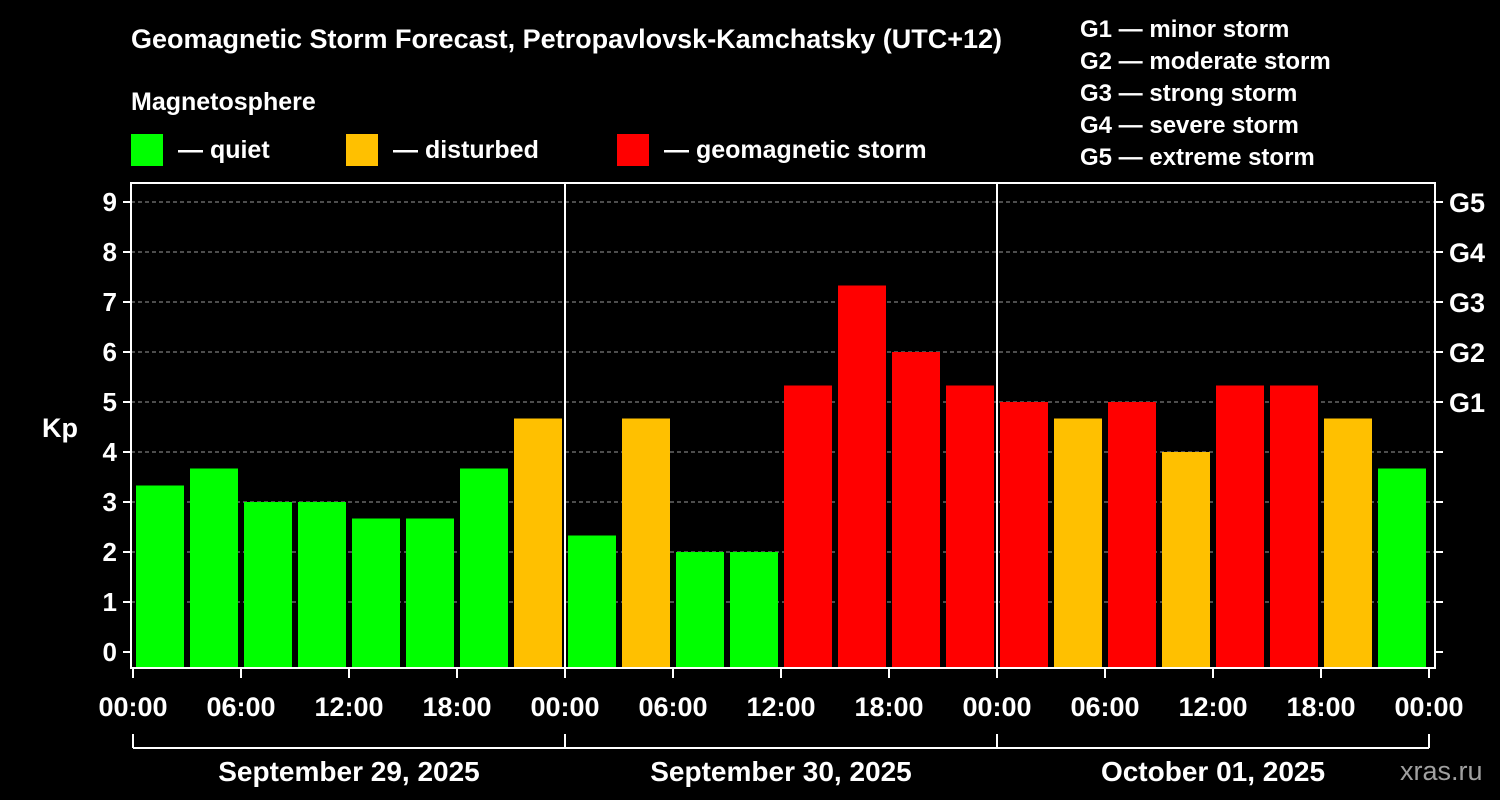 Image resolution: width=1500 pixels, height=800 pixels. Describe the element at coordinates (110, 402) in the screenshot. I see `y-tick-label: 5` at that location.